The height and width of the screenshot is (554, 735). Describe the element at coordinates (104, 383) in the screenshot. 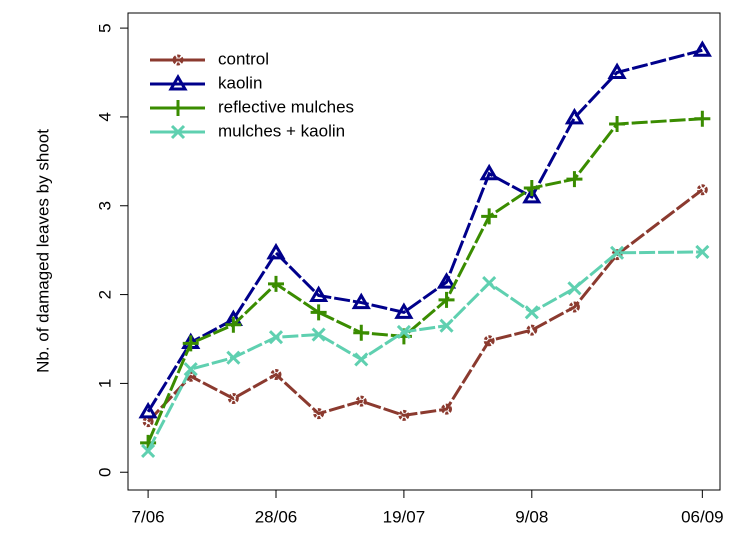

I see `y-tick-label: 1` at that location.